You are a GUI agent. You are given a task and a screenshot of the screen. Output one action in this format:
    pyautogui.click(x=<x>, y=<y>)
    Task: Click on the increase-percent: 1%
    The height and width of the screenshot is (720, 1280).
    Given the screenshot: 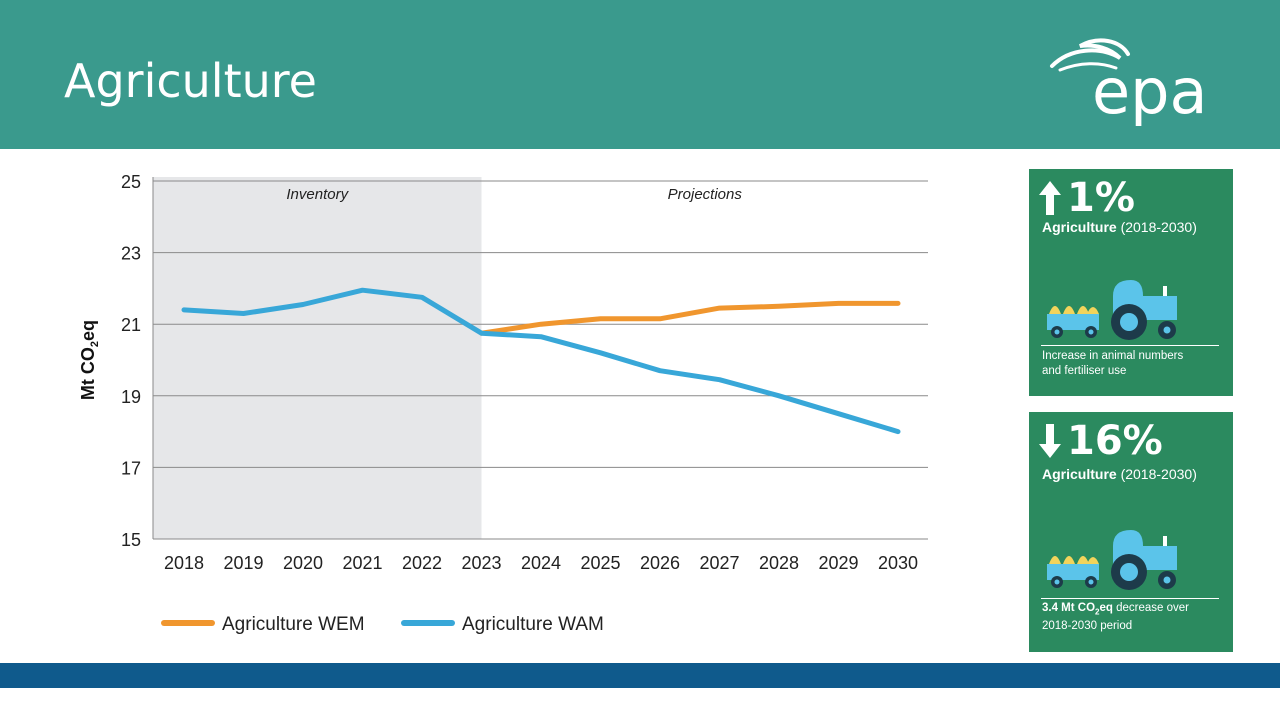 What is the action you would take?
    pyautogui.click(x=1101, y=198)
    